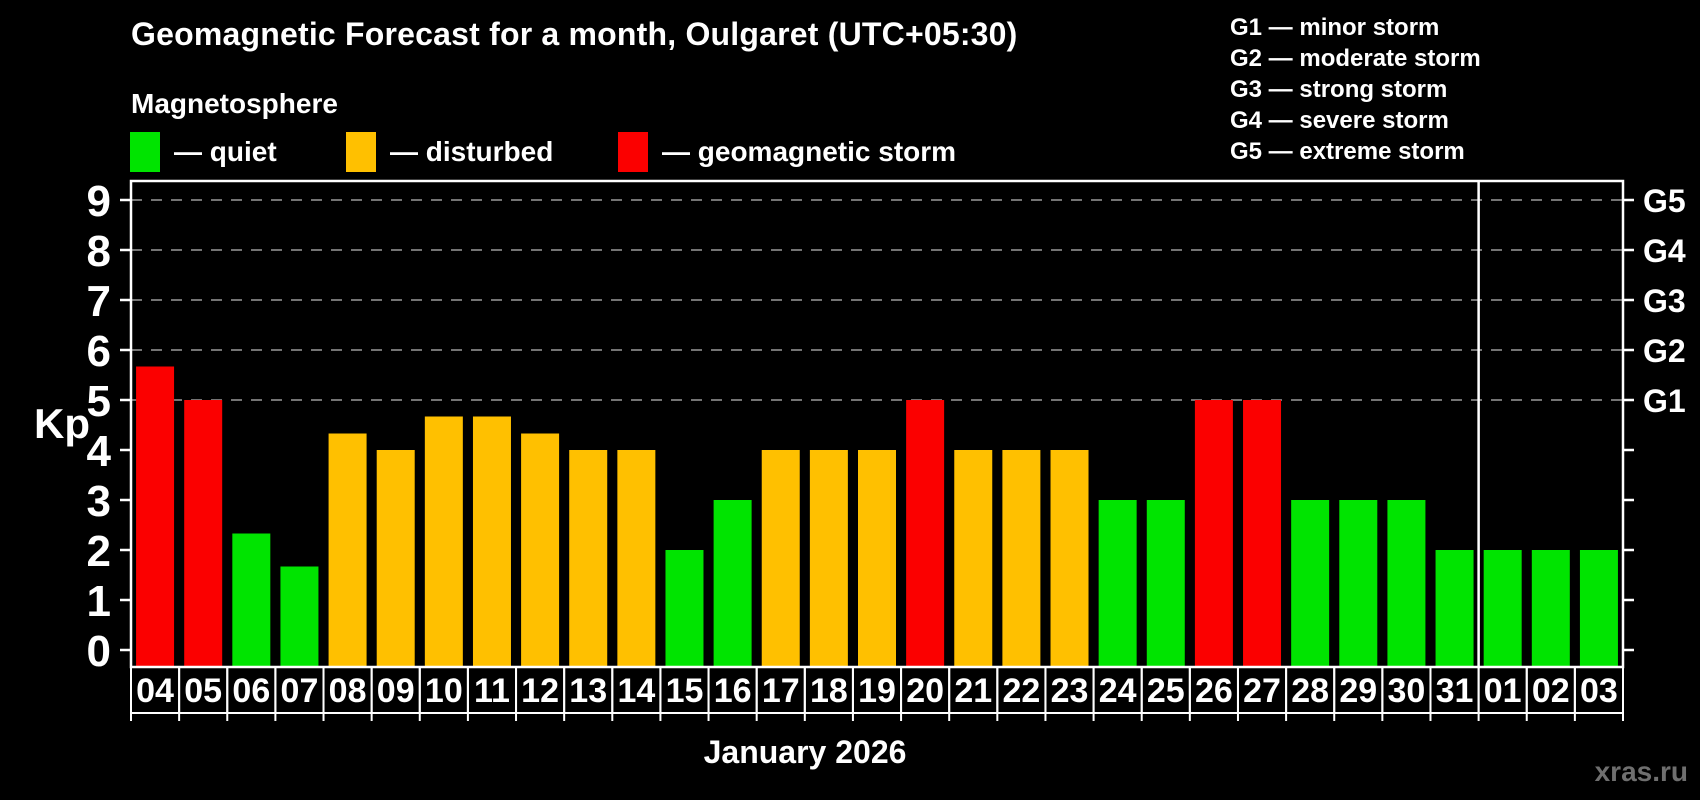 The width and height of the screenshot is (1700, 800). I want to click on legend-item-storm: — geomagnetic storm, so click(787, 152).